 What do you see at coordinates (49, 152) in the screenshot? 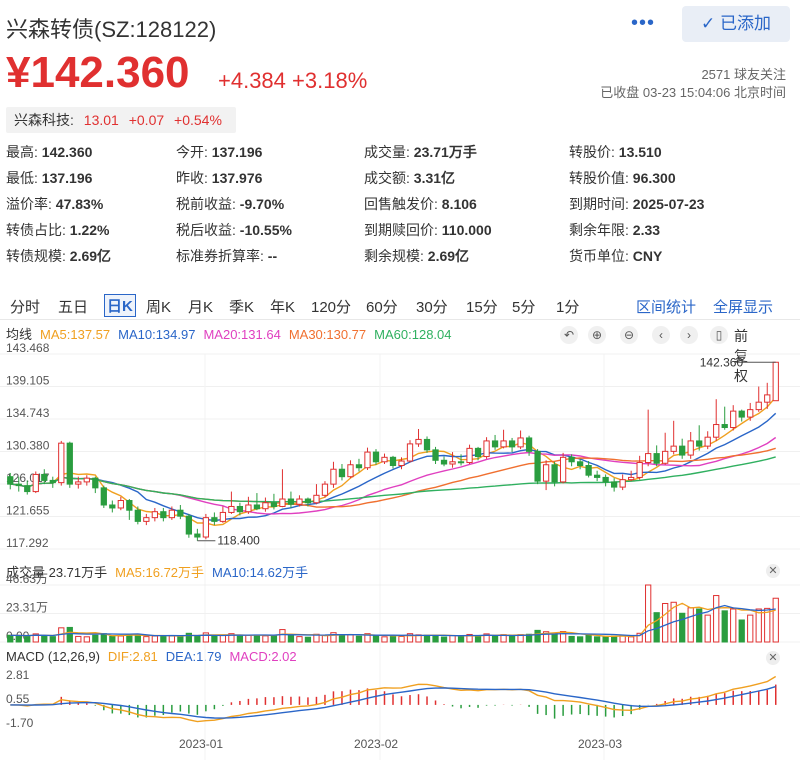
I see `stat-item: 最高: 142.360` at bounding box center [49, 152].